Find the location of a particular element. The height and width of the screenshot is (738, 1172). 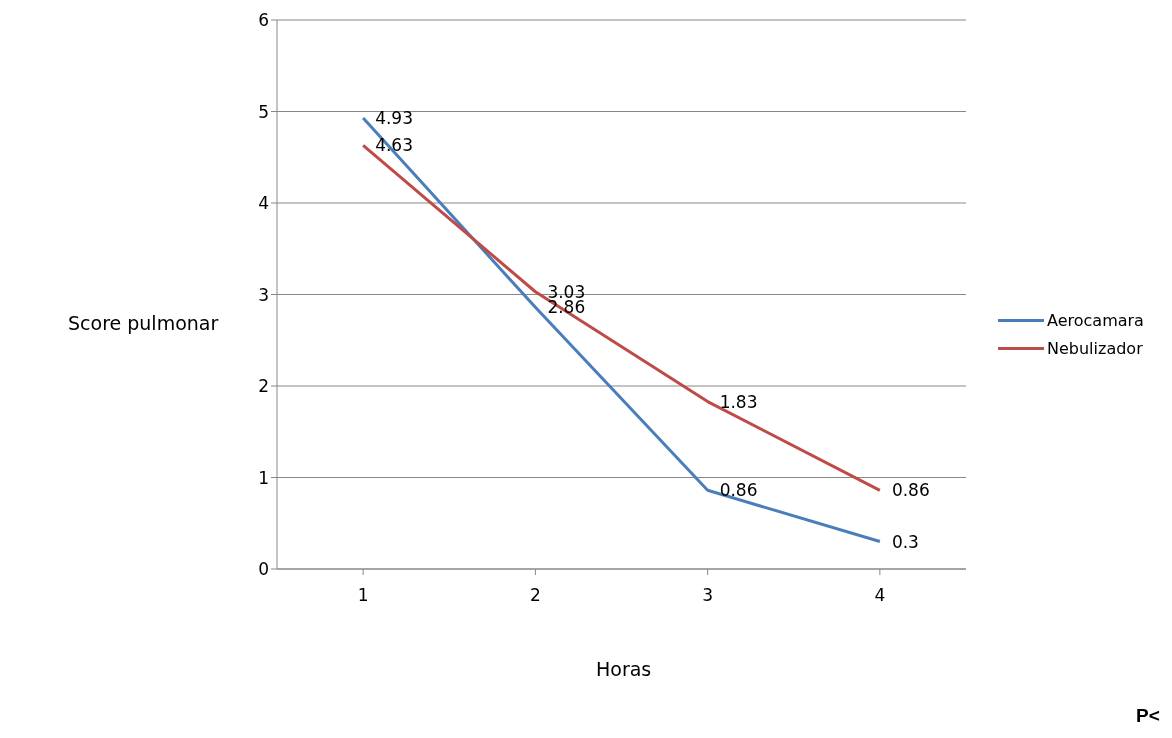

y-tick-label: 5 is located at coordinates (263, 111).